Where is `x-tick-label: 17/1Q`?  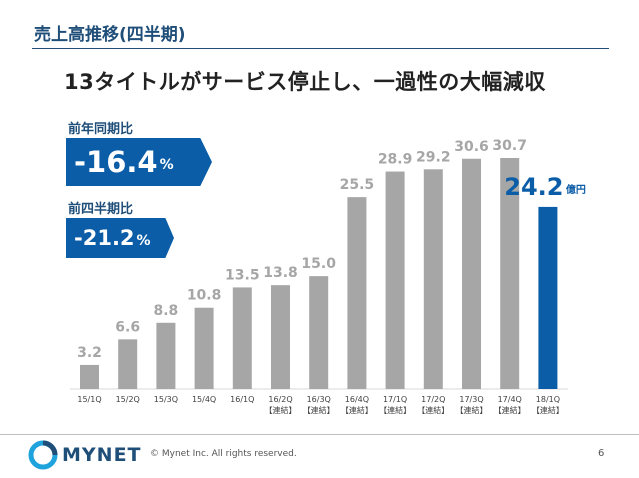
x-tick-label: 17/1Q is located at coordinates (395, 399).